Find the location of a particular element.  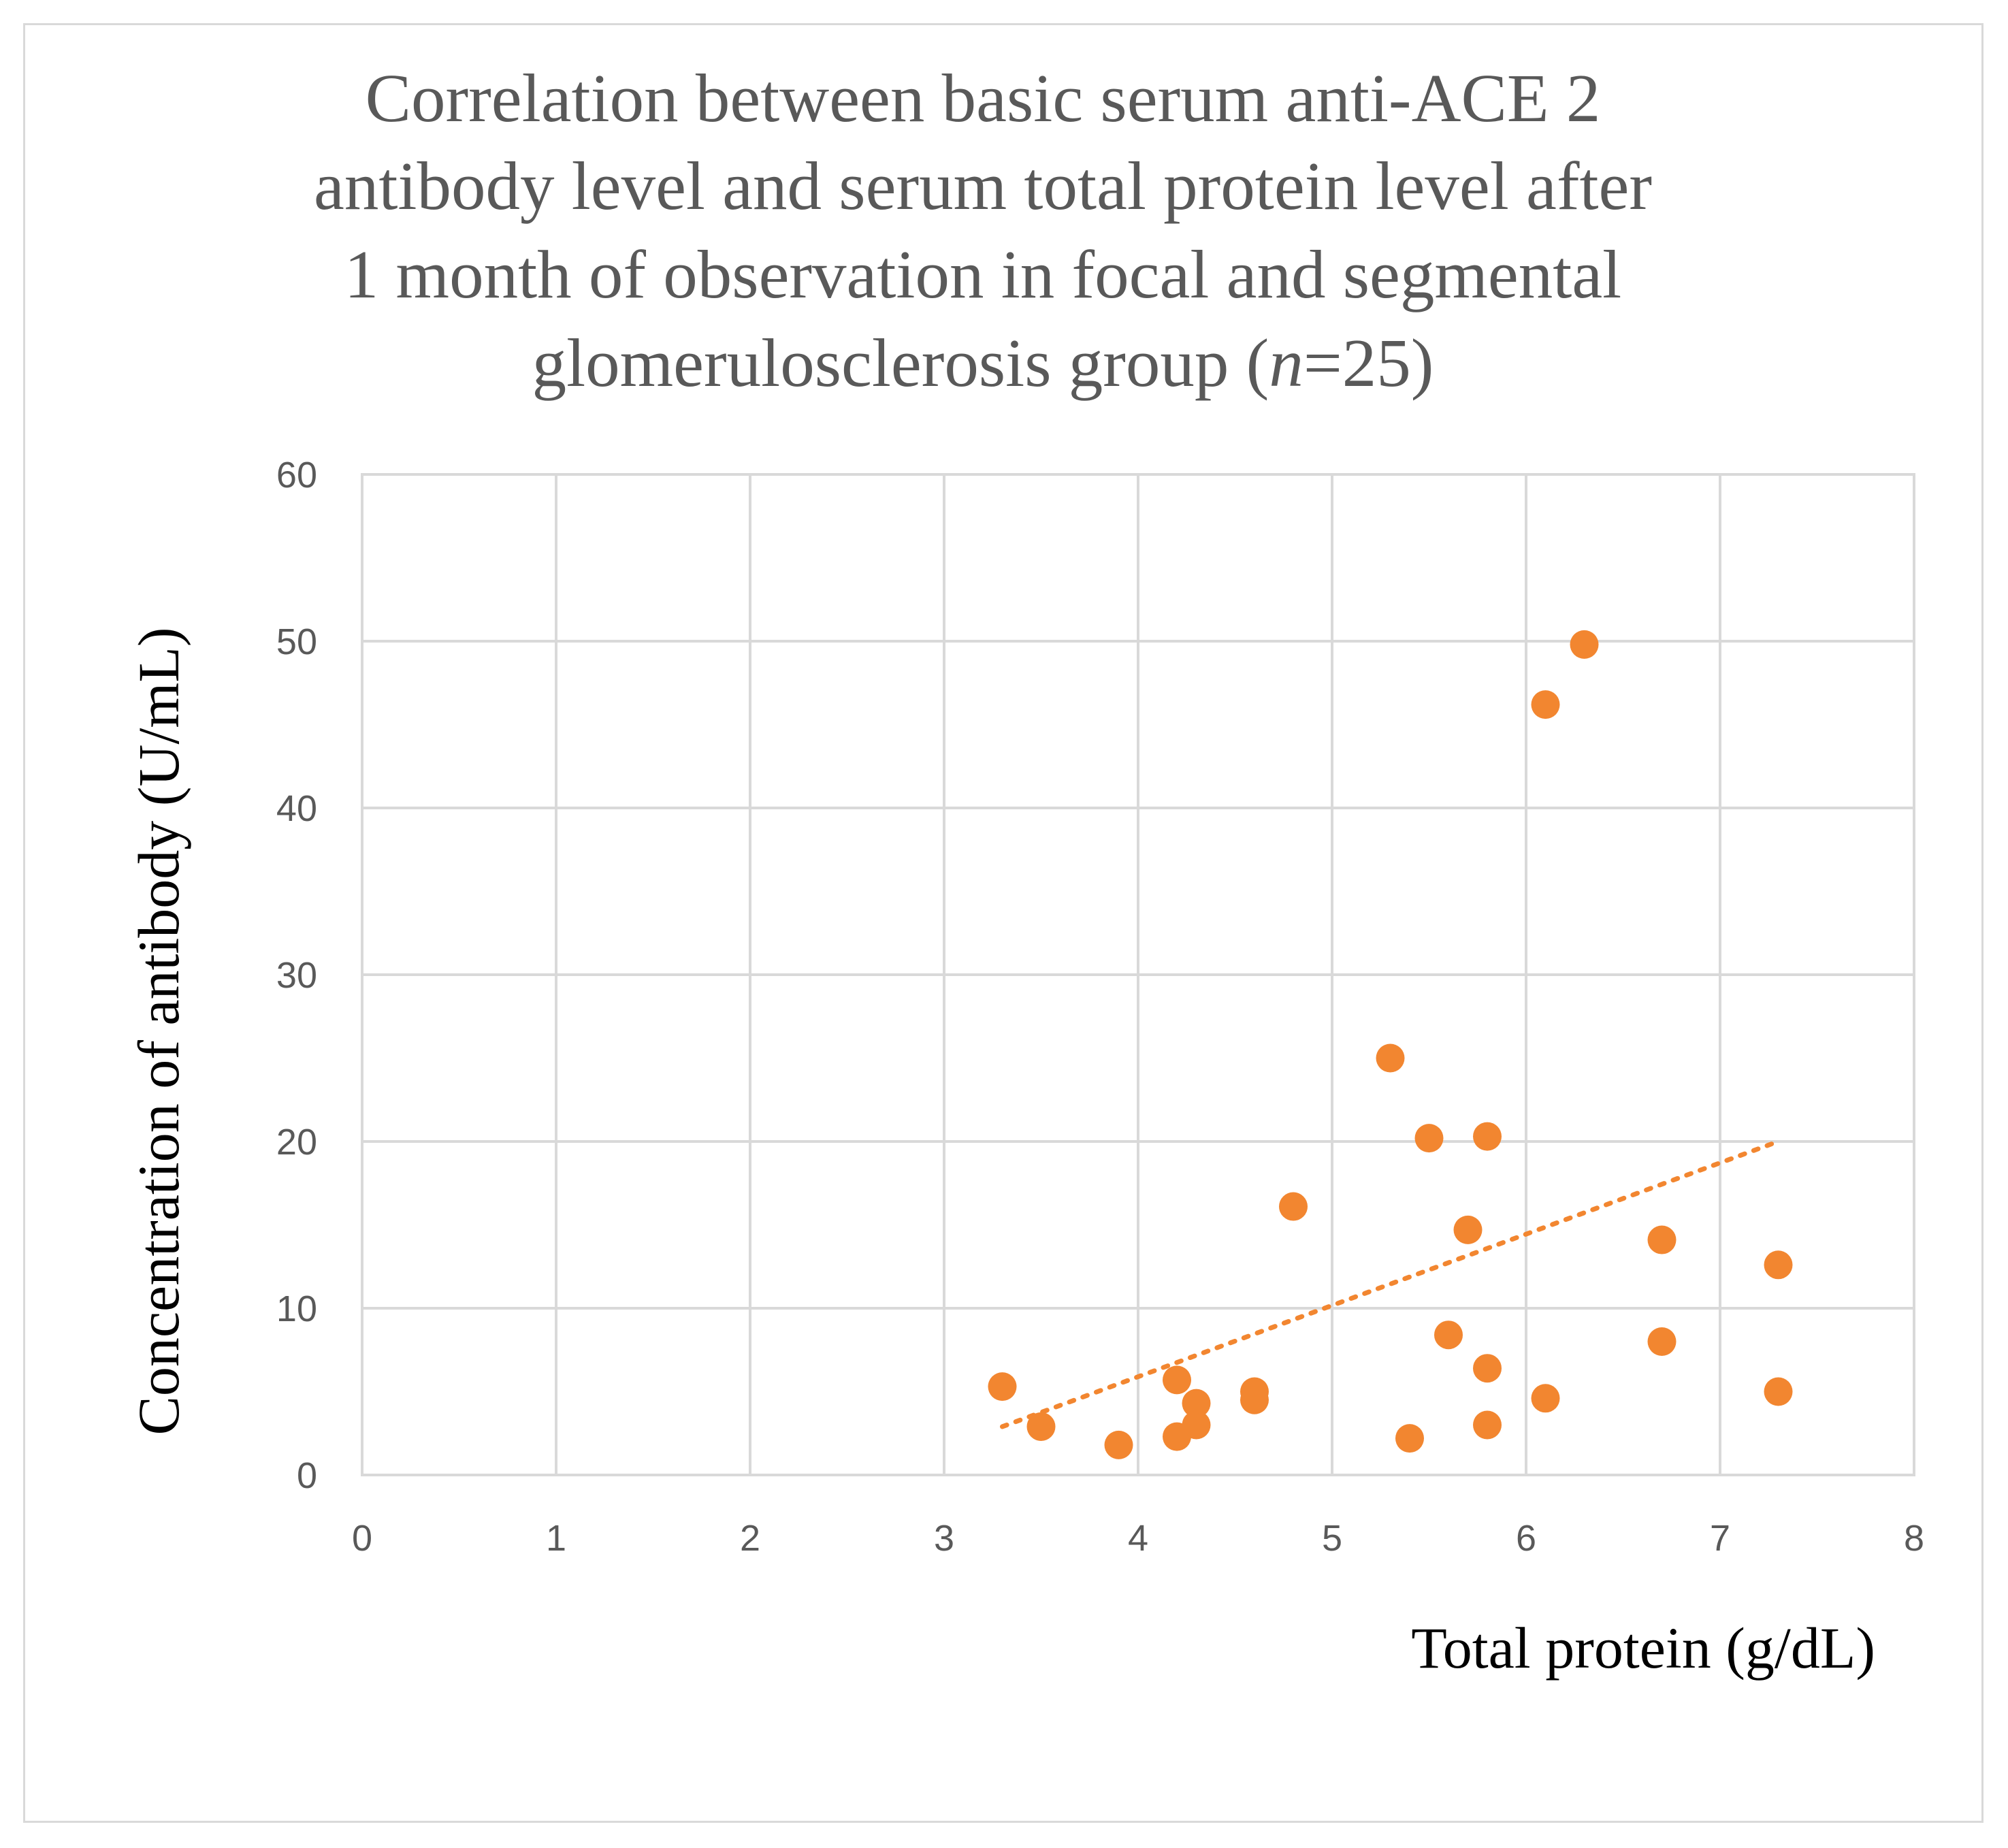

y-tick-label-6: 60 is located at coordinates (296, 475).